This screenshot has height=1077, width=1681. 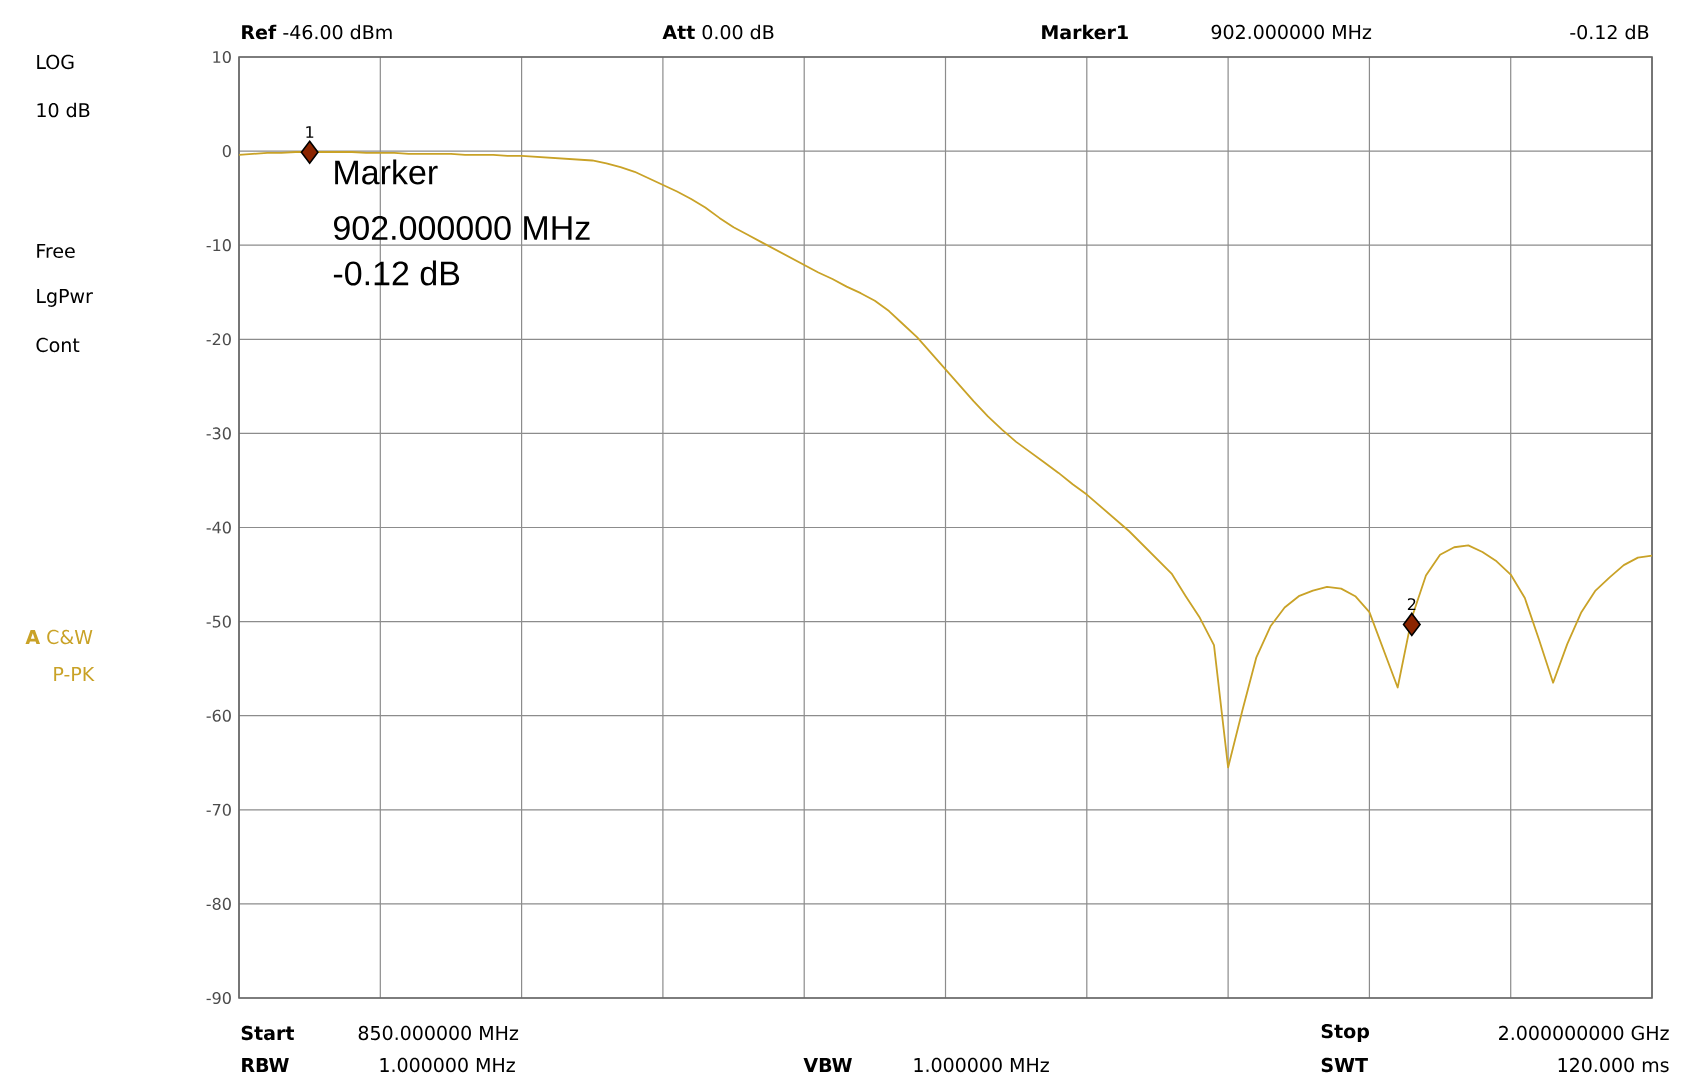 What do you see at coordinates (386, 172) in the screenshot?
I see `annotation: Marker` at bounding box center [386, 172].